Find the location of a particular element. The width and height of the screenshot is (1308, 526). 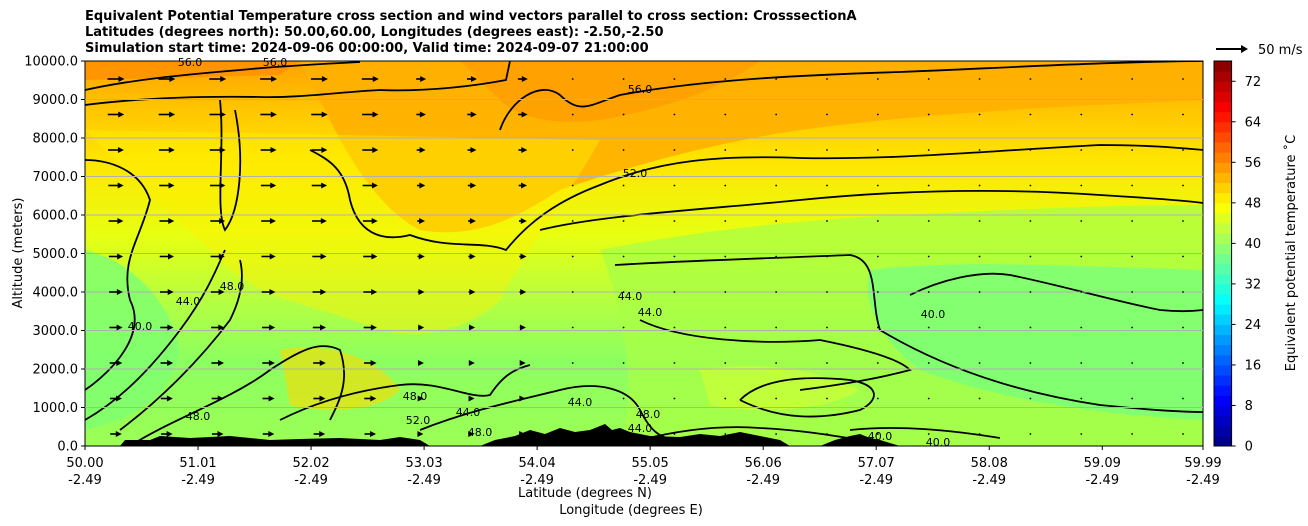

colorbar-tick-label: 72 is located at coordinates (1253, 82).